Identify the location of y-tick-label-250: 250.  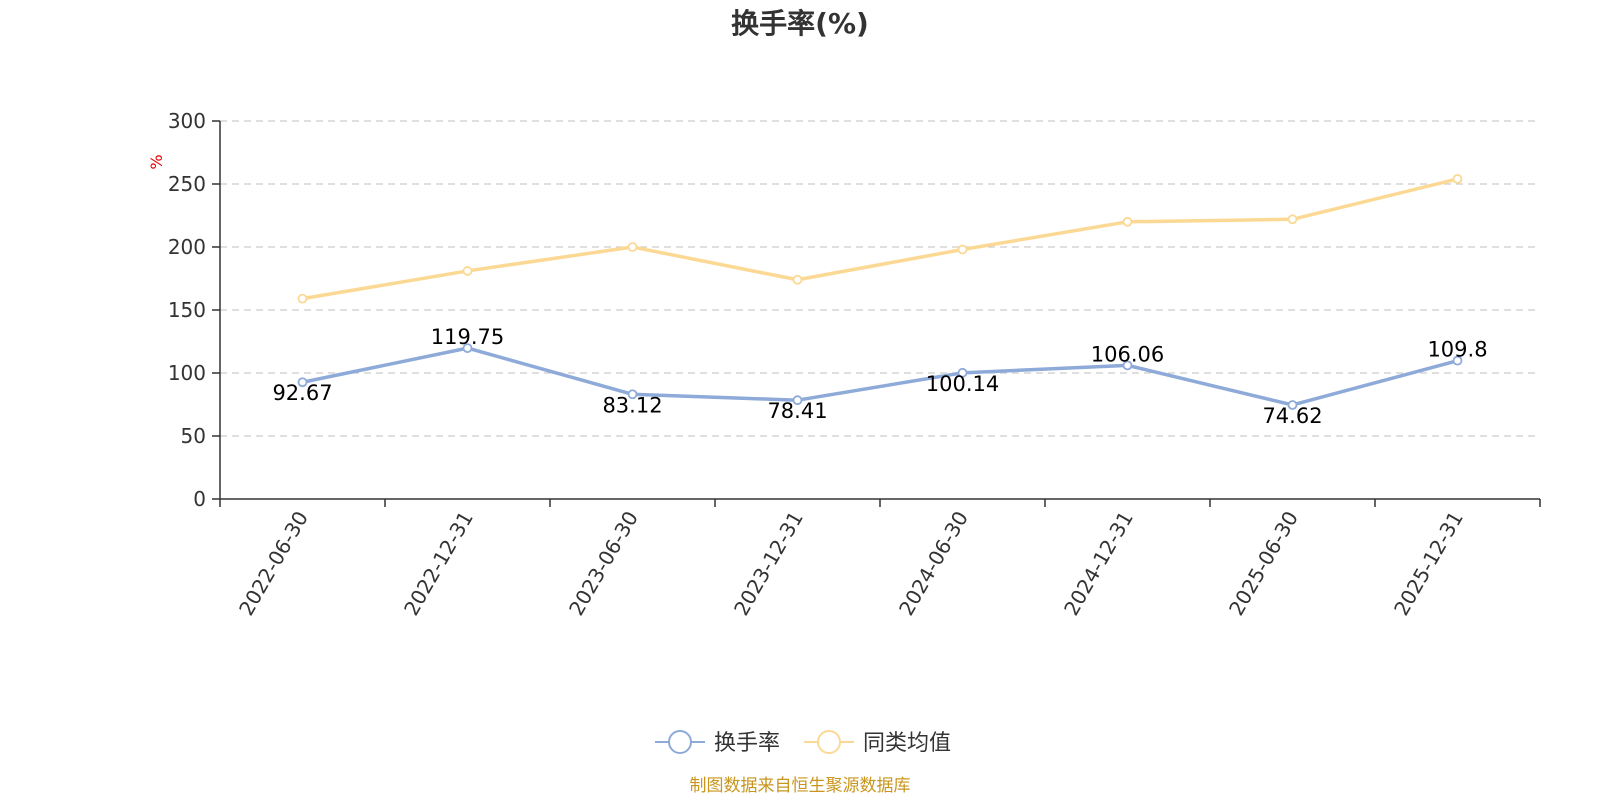
(187, 184).